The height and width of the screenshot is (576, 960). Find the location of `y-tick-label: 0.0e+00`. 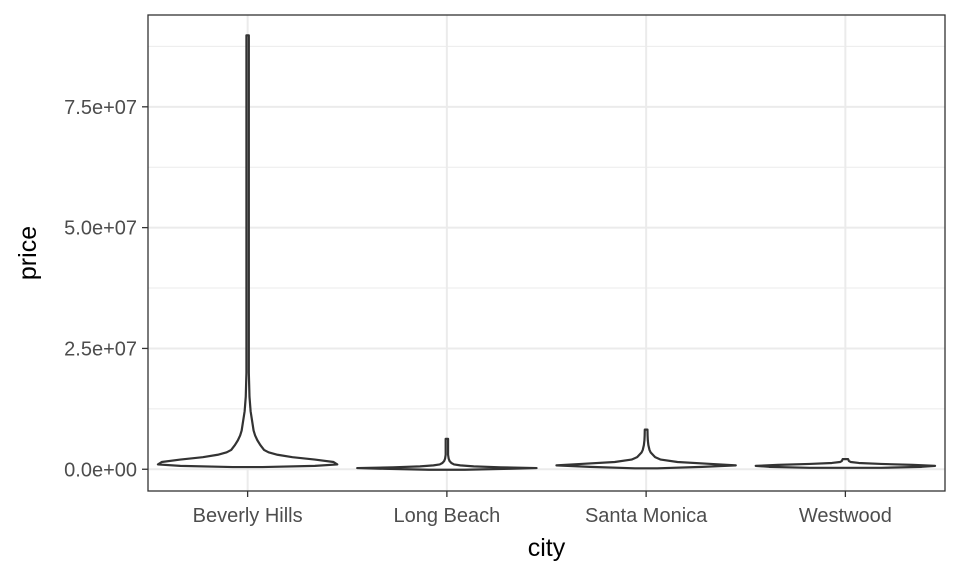

y-tick-label: 0.0e+00 is located at coordinates (100, 470).